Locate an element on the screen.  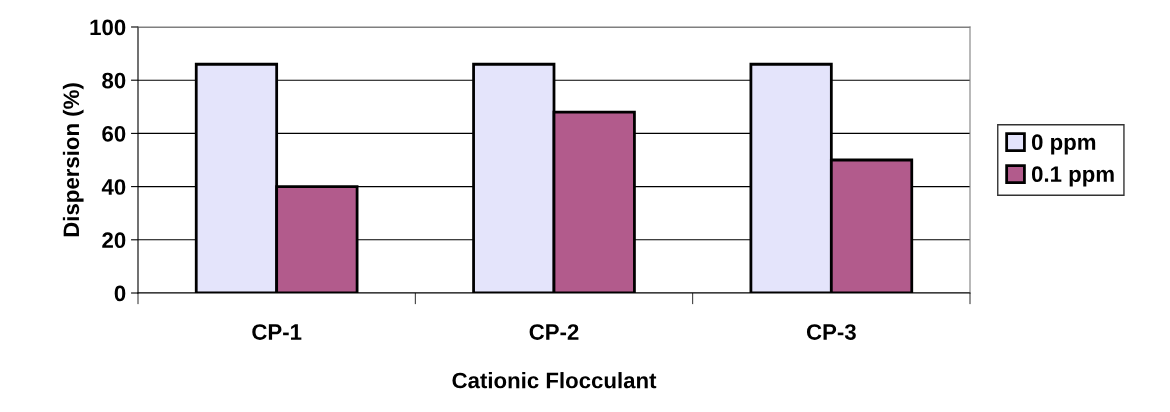
x-tick-label: CP-2 is located at coordinates (554, 332).